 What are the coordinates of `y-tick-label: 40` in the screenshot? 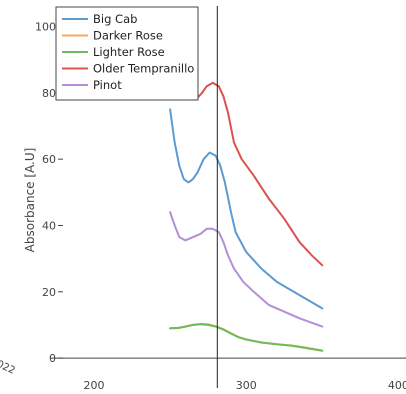 It's located at (49, 225).